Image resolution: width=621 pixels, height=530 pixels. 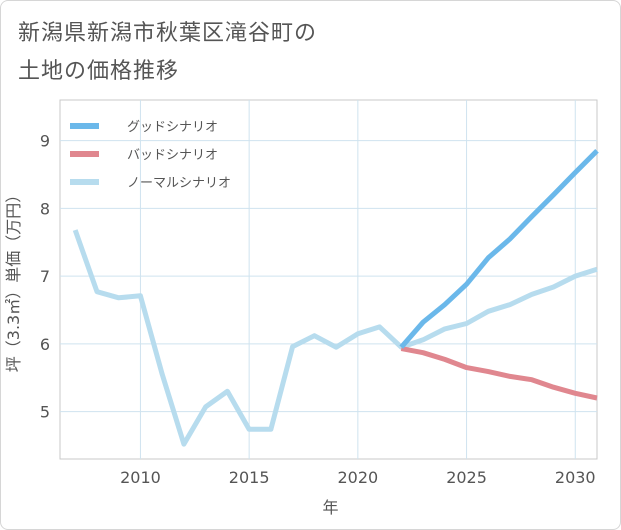 What do you see at coordinates (172, 127) in the screenshot?
I see `legend-label-good-scenario: グッドシナリオ` at bounding box center [172, 127].